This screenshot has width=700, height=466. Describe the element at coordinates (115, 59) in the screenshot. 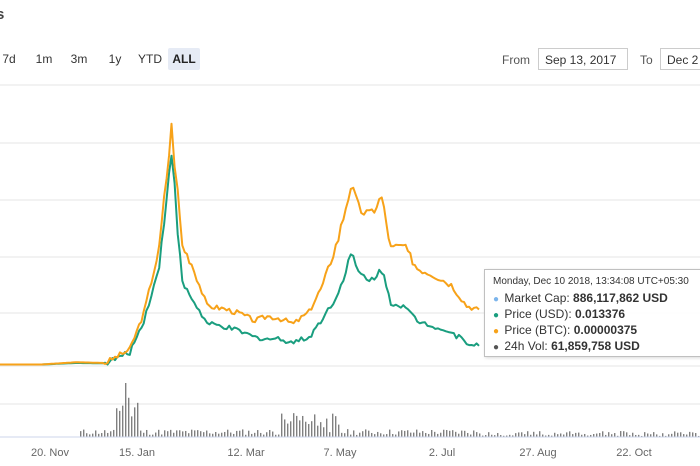

I see `zoom-1y-button: 1y` at that location.